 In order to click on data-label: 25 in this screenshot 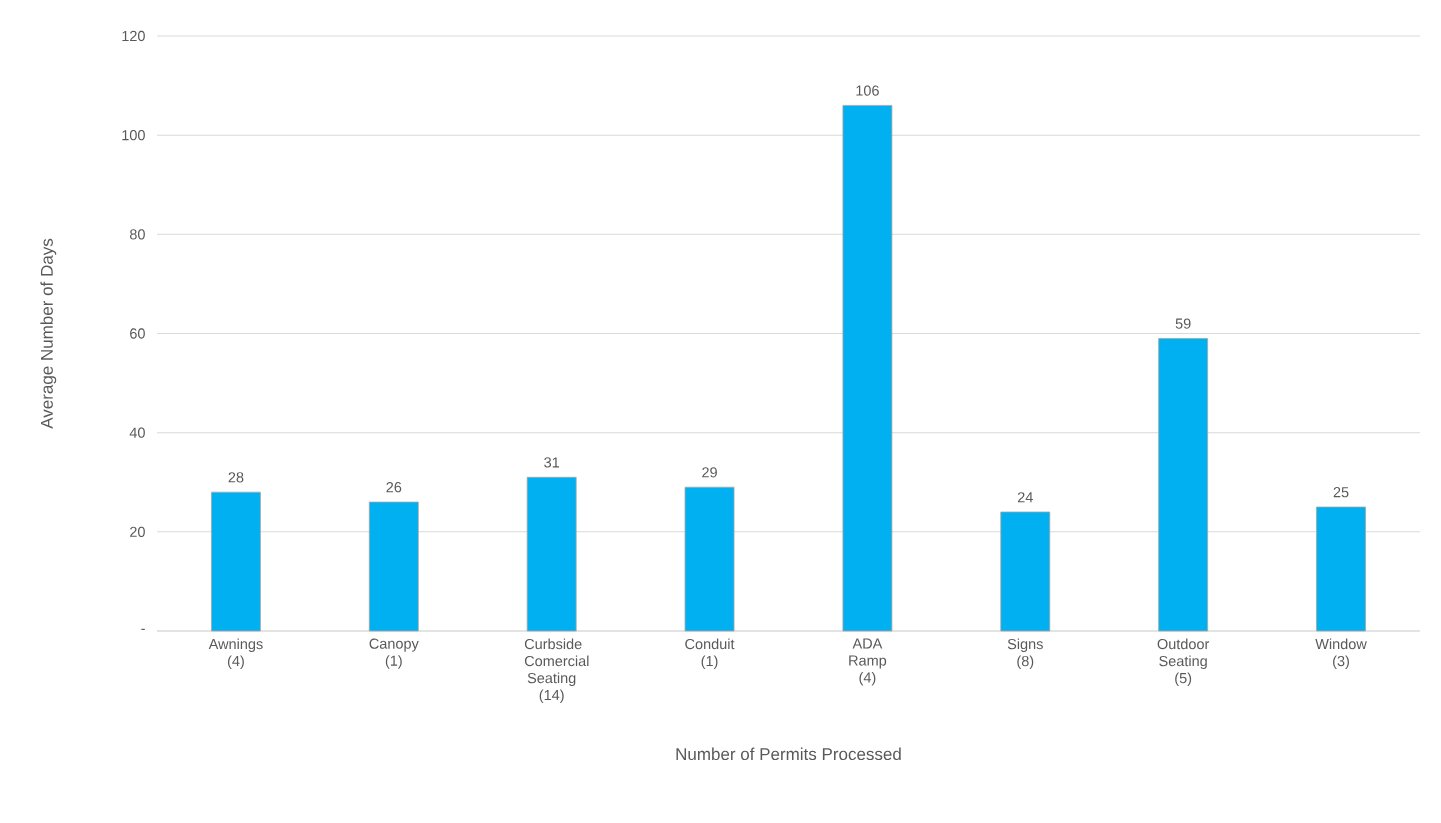, I will do `click(1341, 492)`.